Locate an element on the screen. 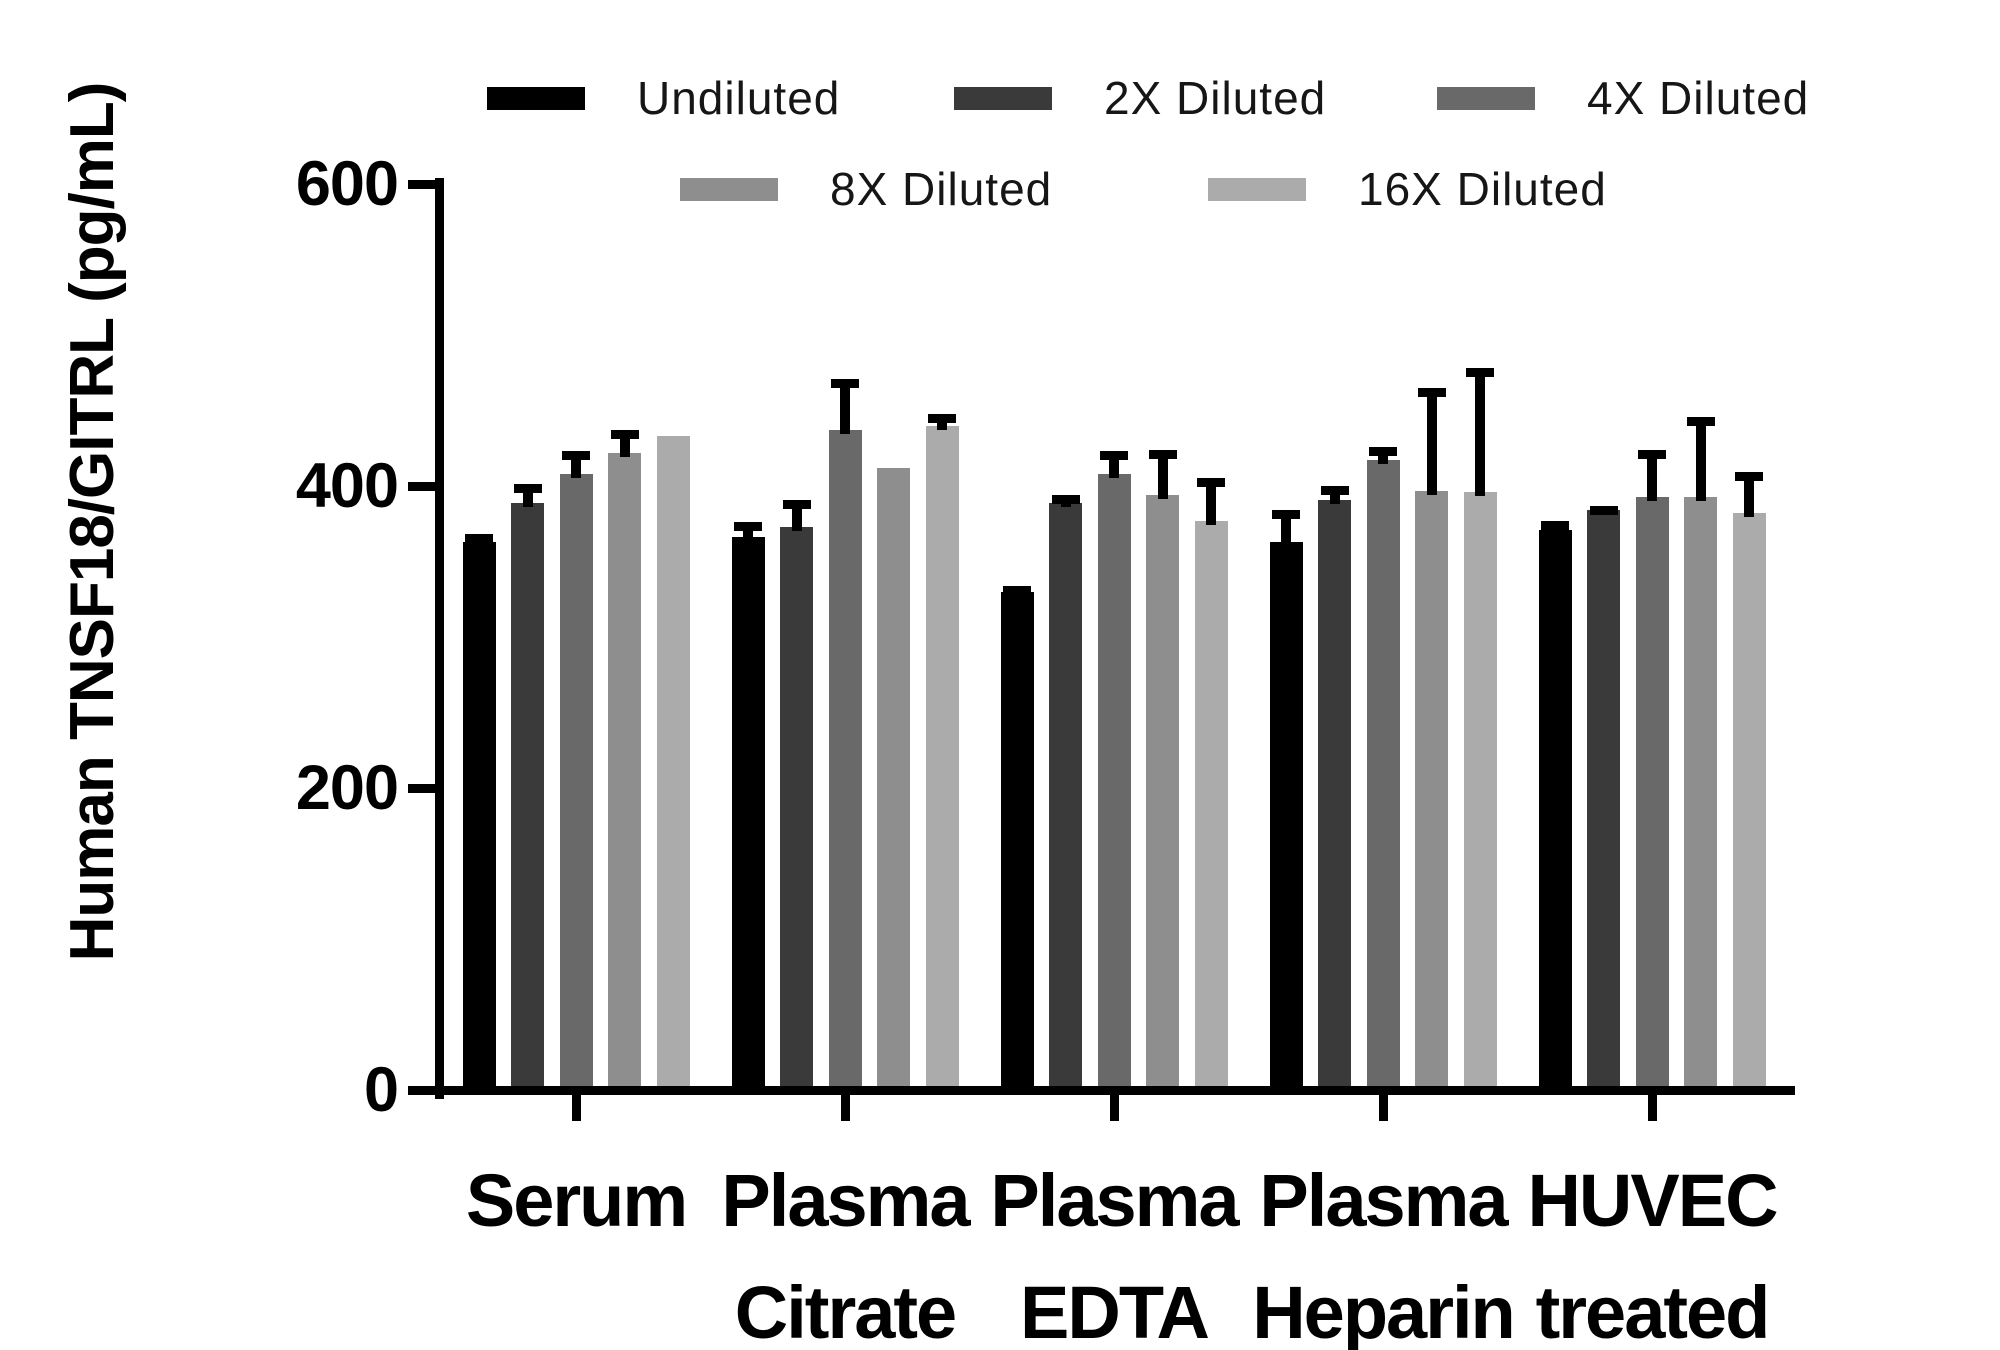 The image size is (2000, 1350). legend-item-undiluted: Undiluted is located at coordinates (664, 98).